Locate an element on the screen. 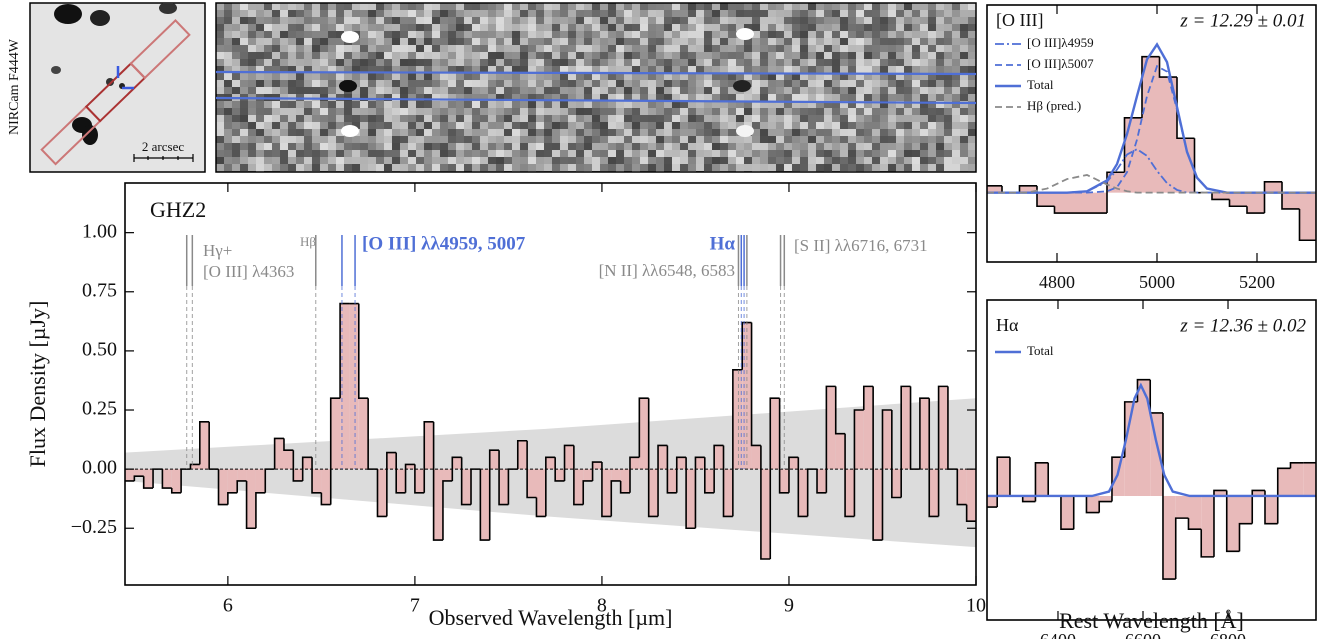 The width and height of the screenshot is (1328, 639). x-tick-label: 5200 is located at coordinates (1257, 282).